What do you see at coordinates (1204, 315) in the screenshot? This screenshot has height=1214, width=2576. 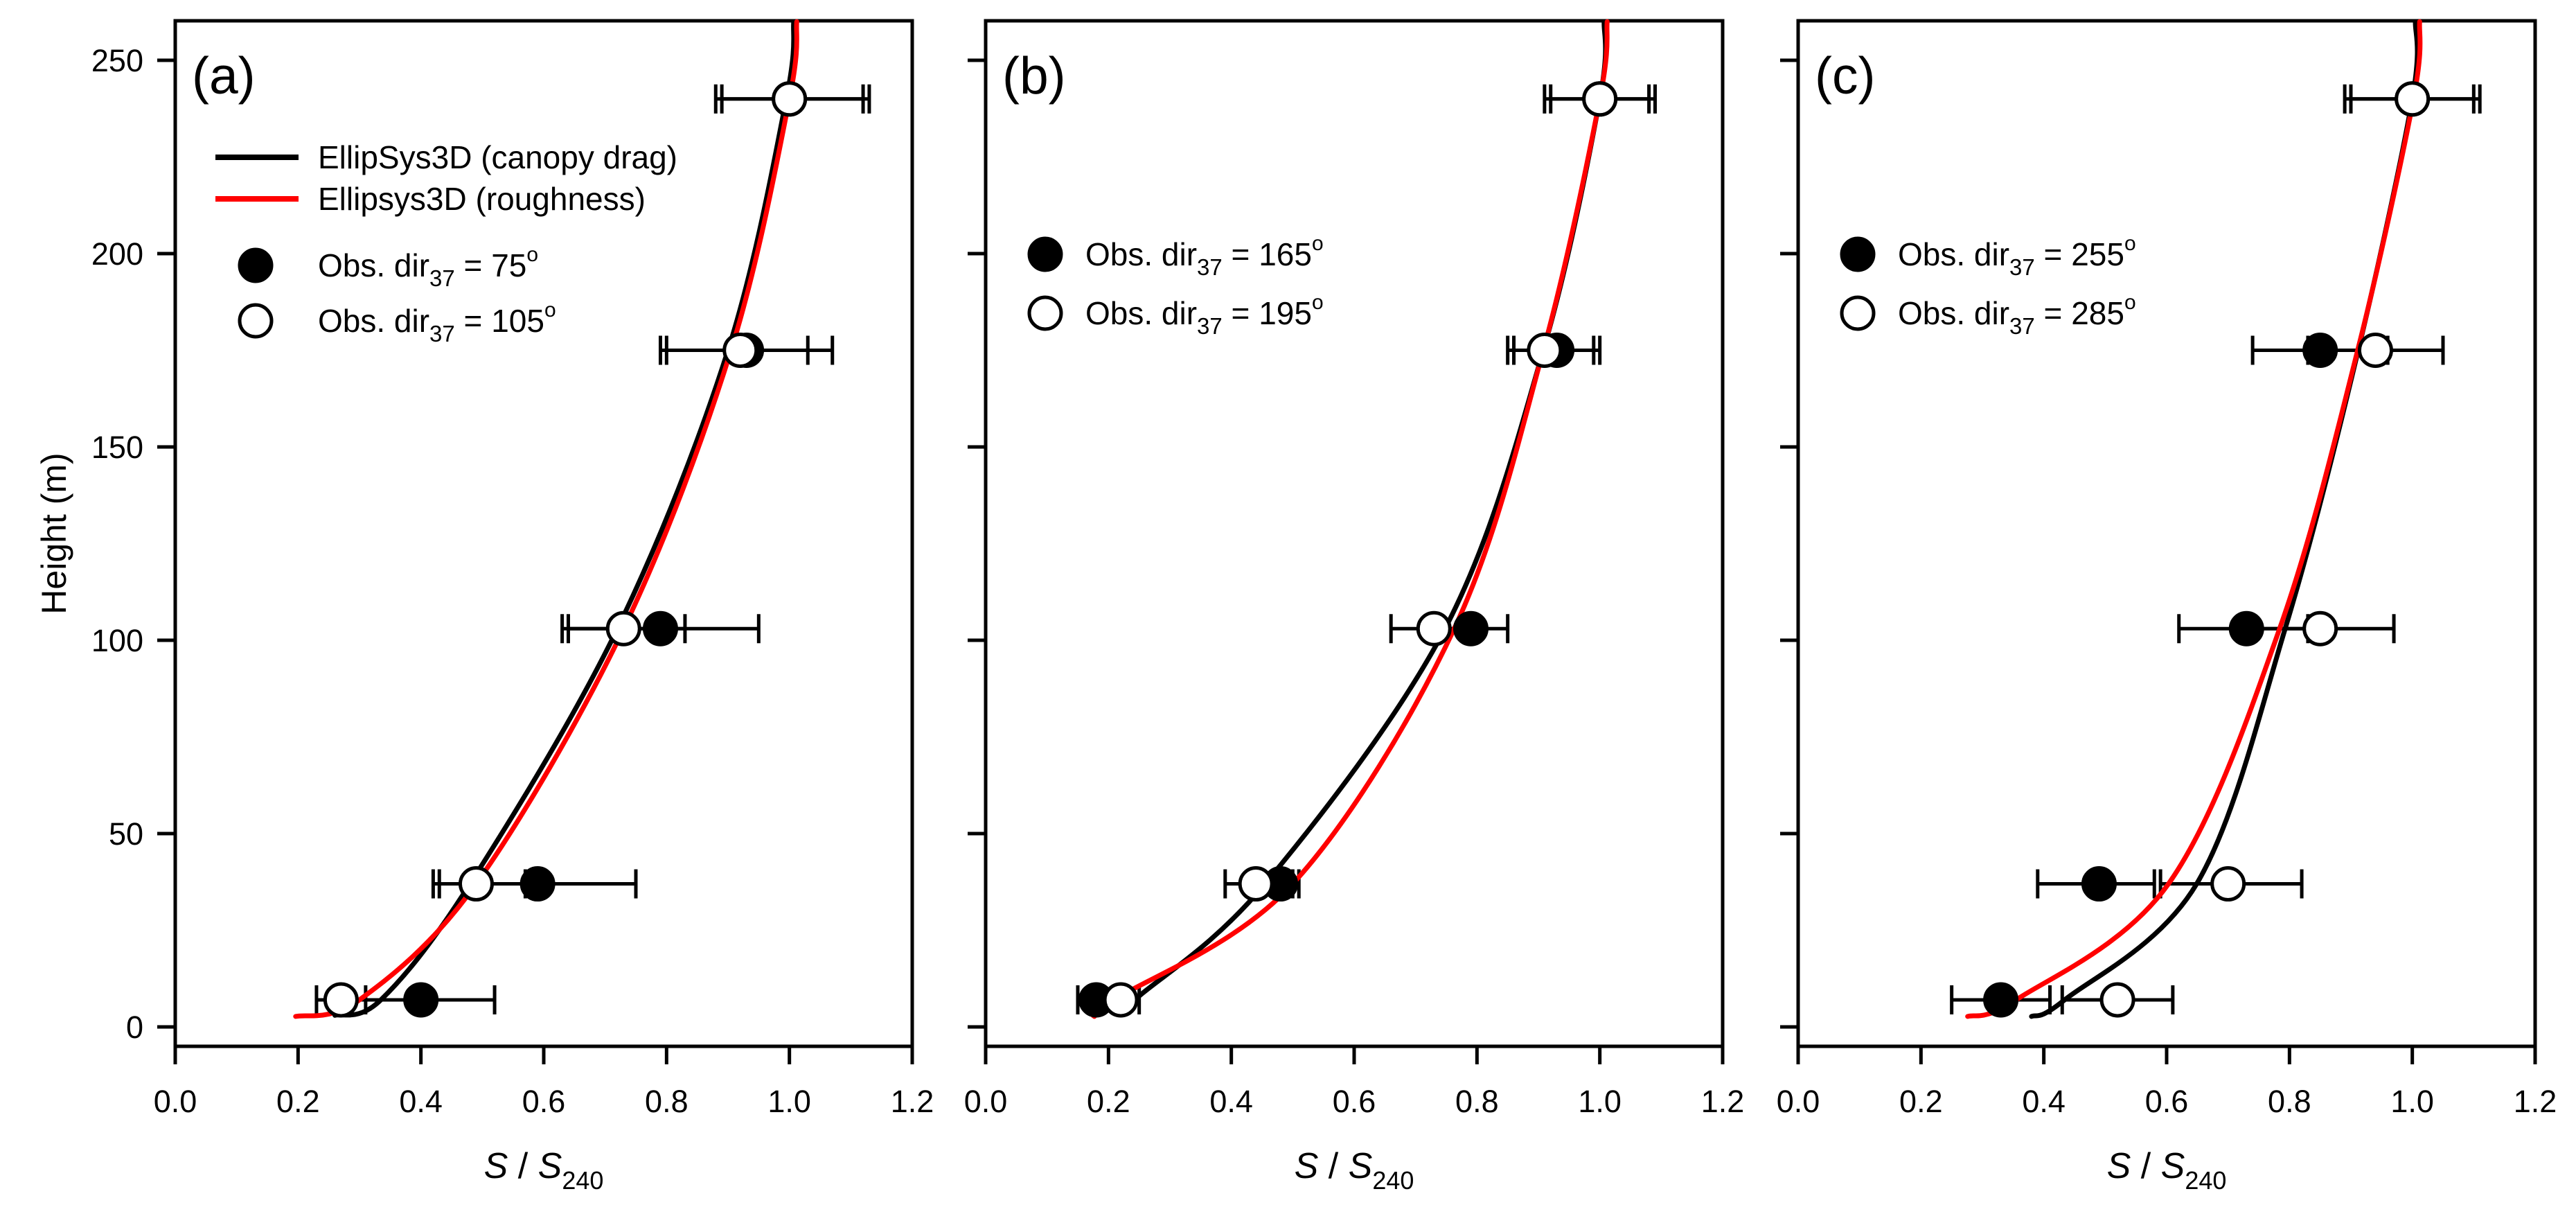 I see `legend-obs-label: Obs. dir37 = 195o` at bounding box center [1204, 315].